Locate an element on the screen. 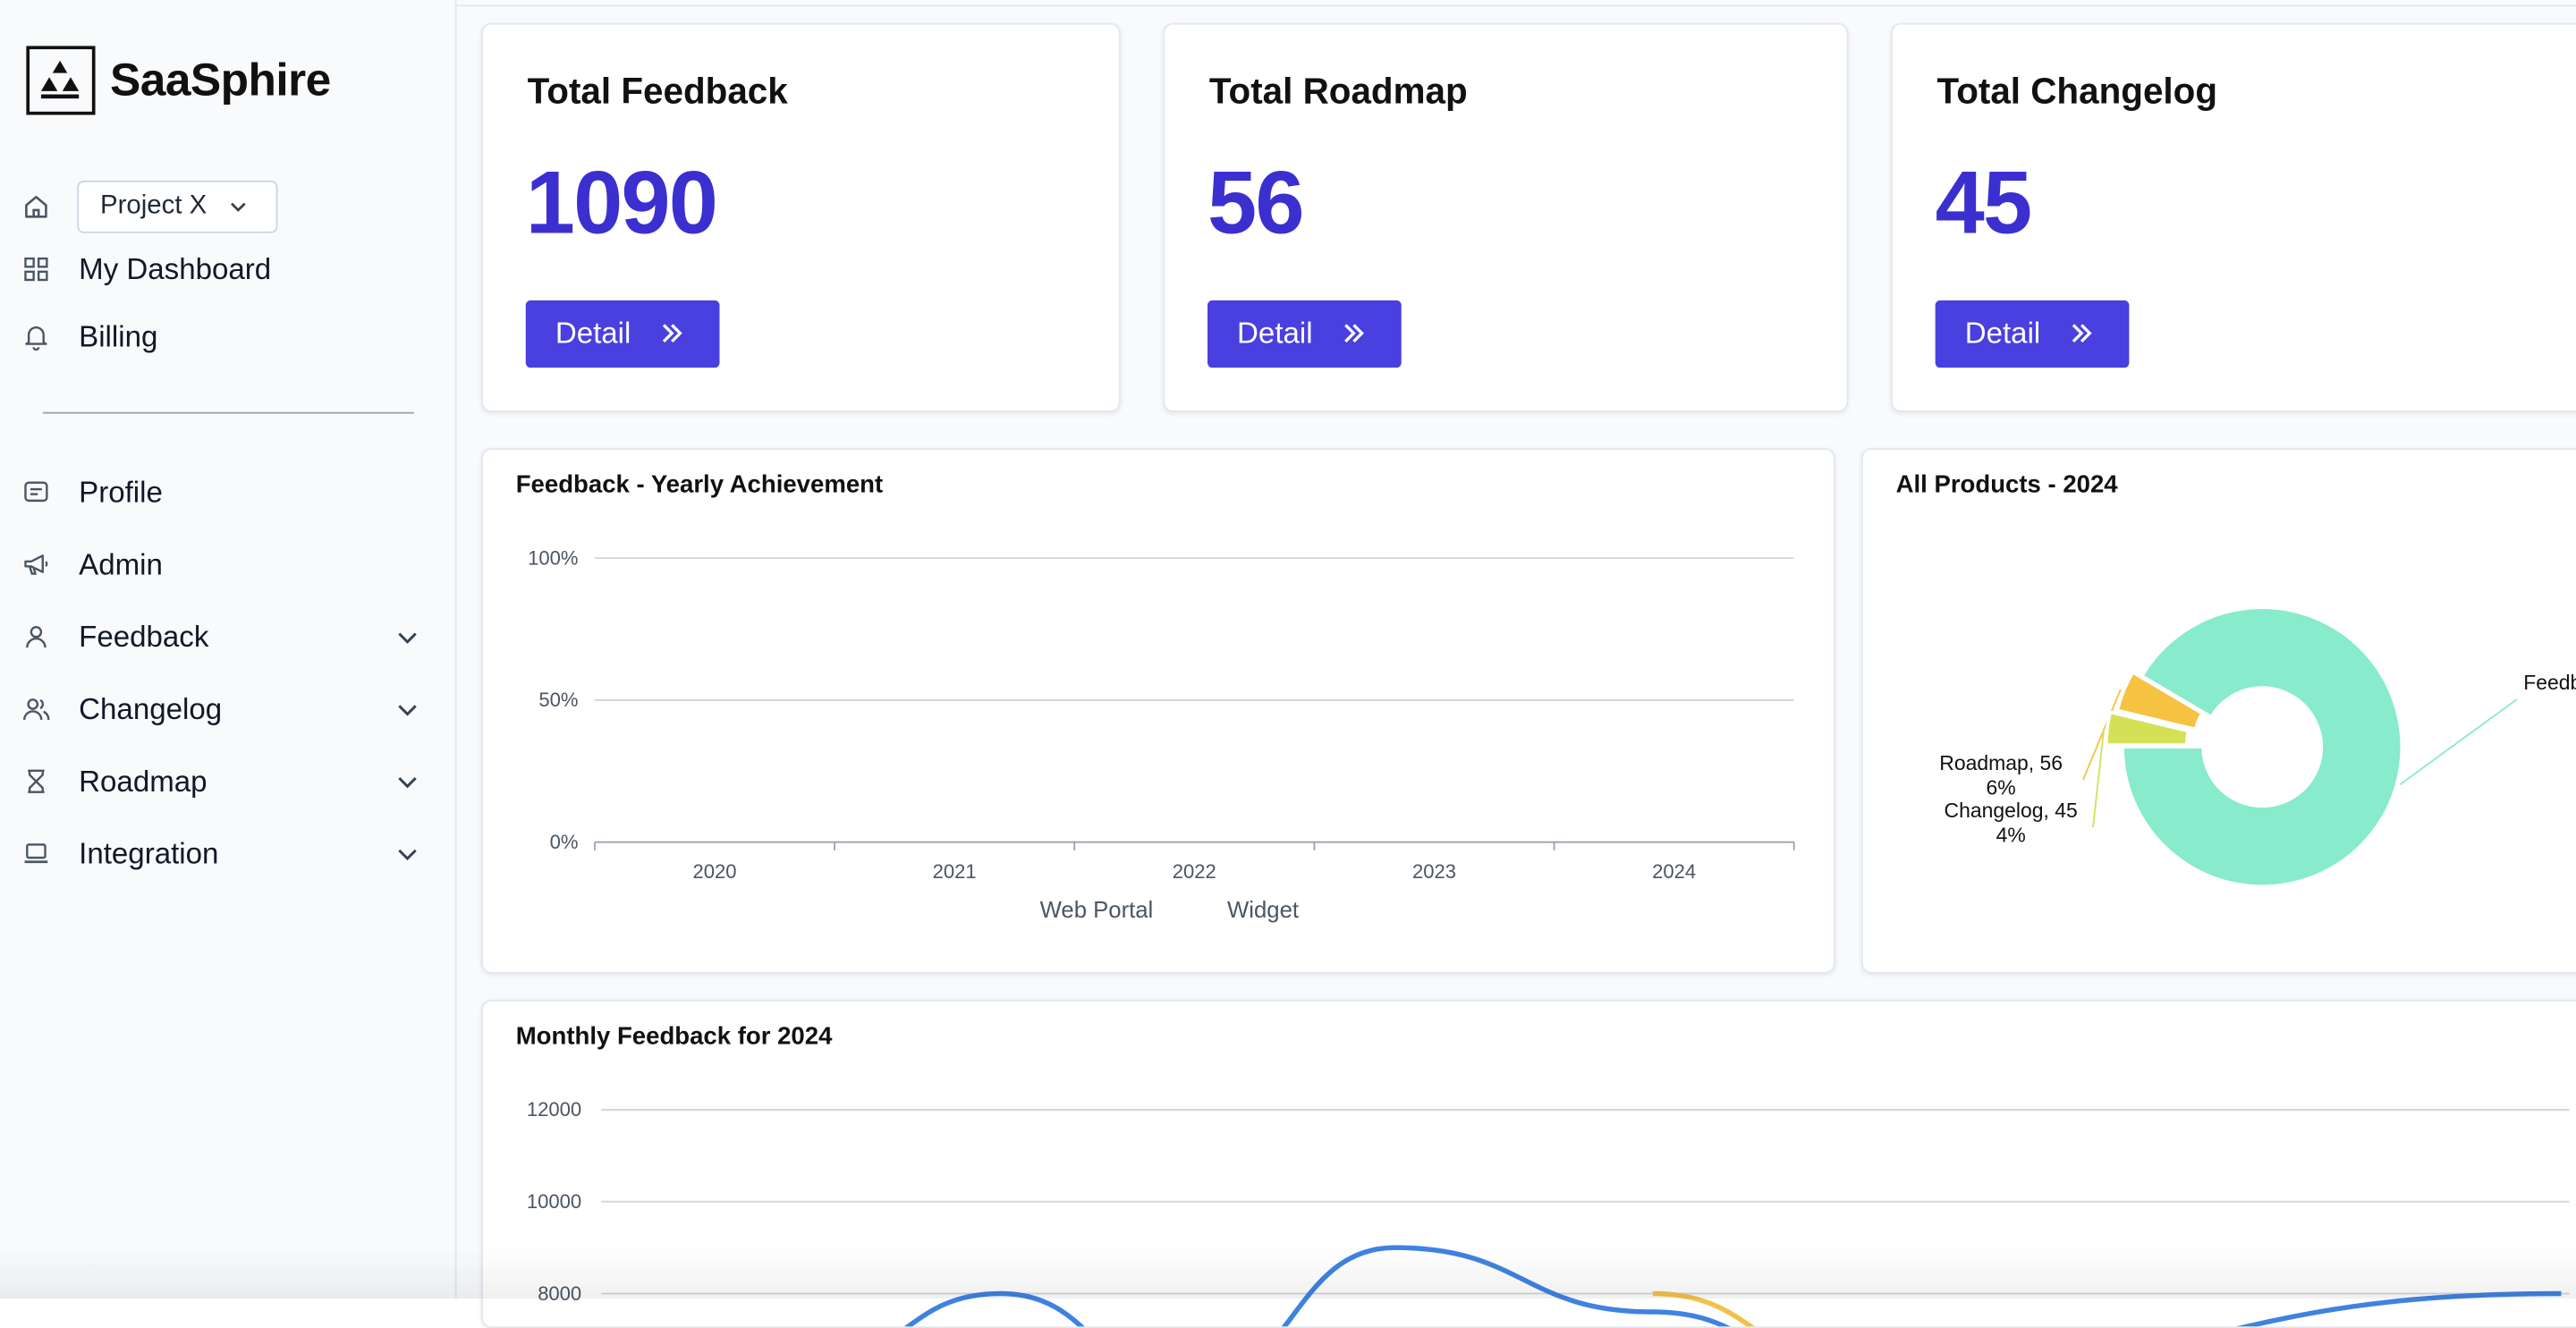 The height and width of the screenshot is (1328, 2576). pie-slice-percent: 6% is located at coordinates (2001, 787).